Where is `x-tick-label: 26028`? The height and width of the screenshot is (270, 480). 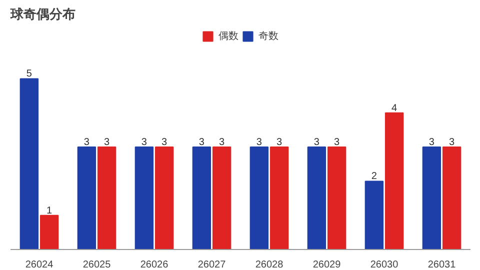 x-tick-label: 26028 is located at coordinates (269, 265).